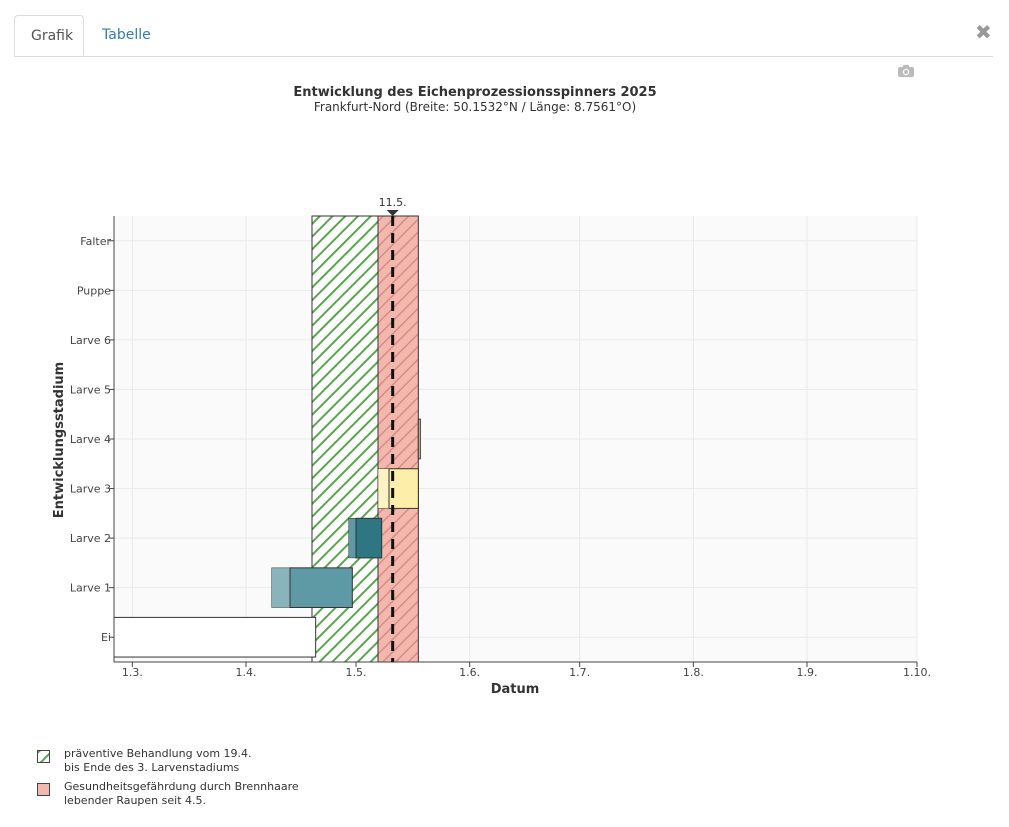  Describe the element at coordinates (393, 202) in the screenshot. I see `today-marker-label: 11.5.` at that location.